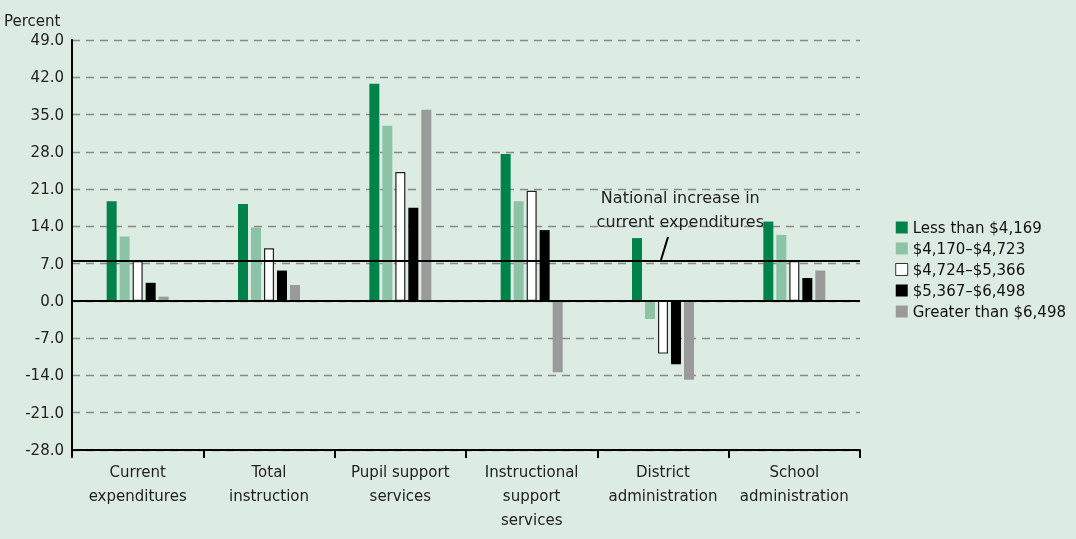 The width and height of the screenshot is (1076, 539). What do you see at coordinates (400, 484) in the screenshot?
I see `x-tick-label: Pupil support services` at bounding box center [400, 484].